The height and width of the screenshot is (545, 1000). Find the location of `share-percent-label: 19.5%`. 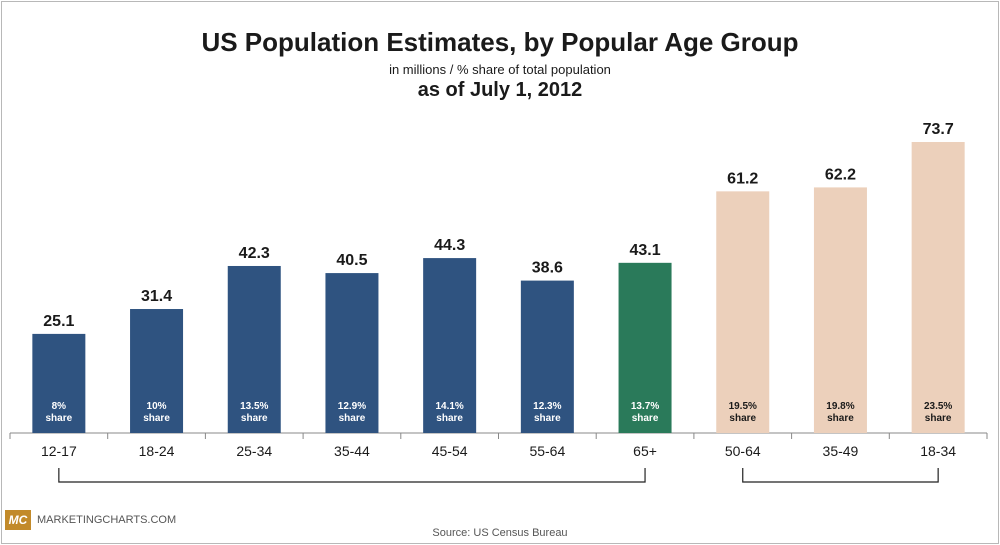

share-percent-label: 19.5% is located at coordinates (743, 406).